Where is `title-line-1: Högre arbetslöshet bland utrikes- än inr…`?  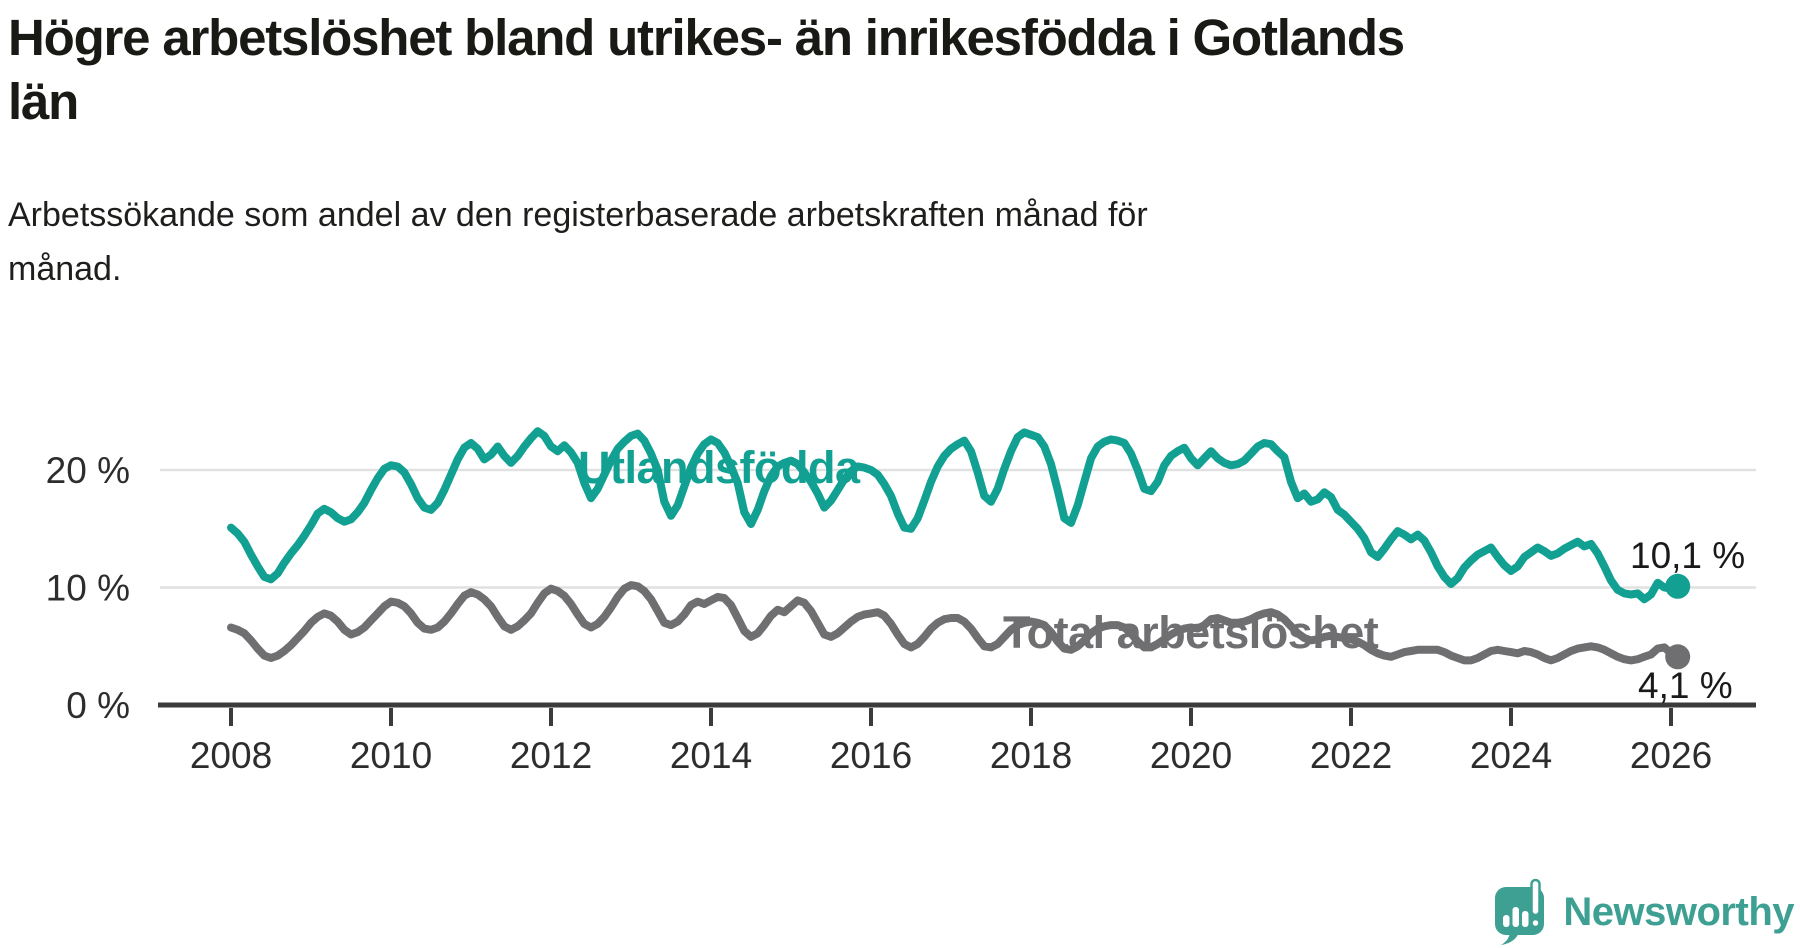
title-line-1: Högre arbetslöshet bland utrikes- än inr… is located at coordinates (706, 37).